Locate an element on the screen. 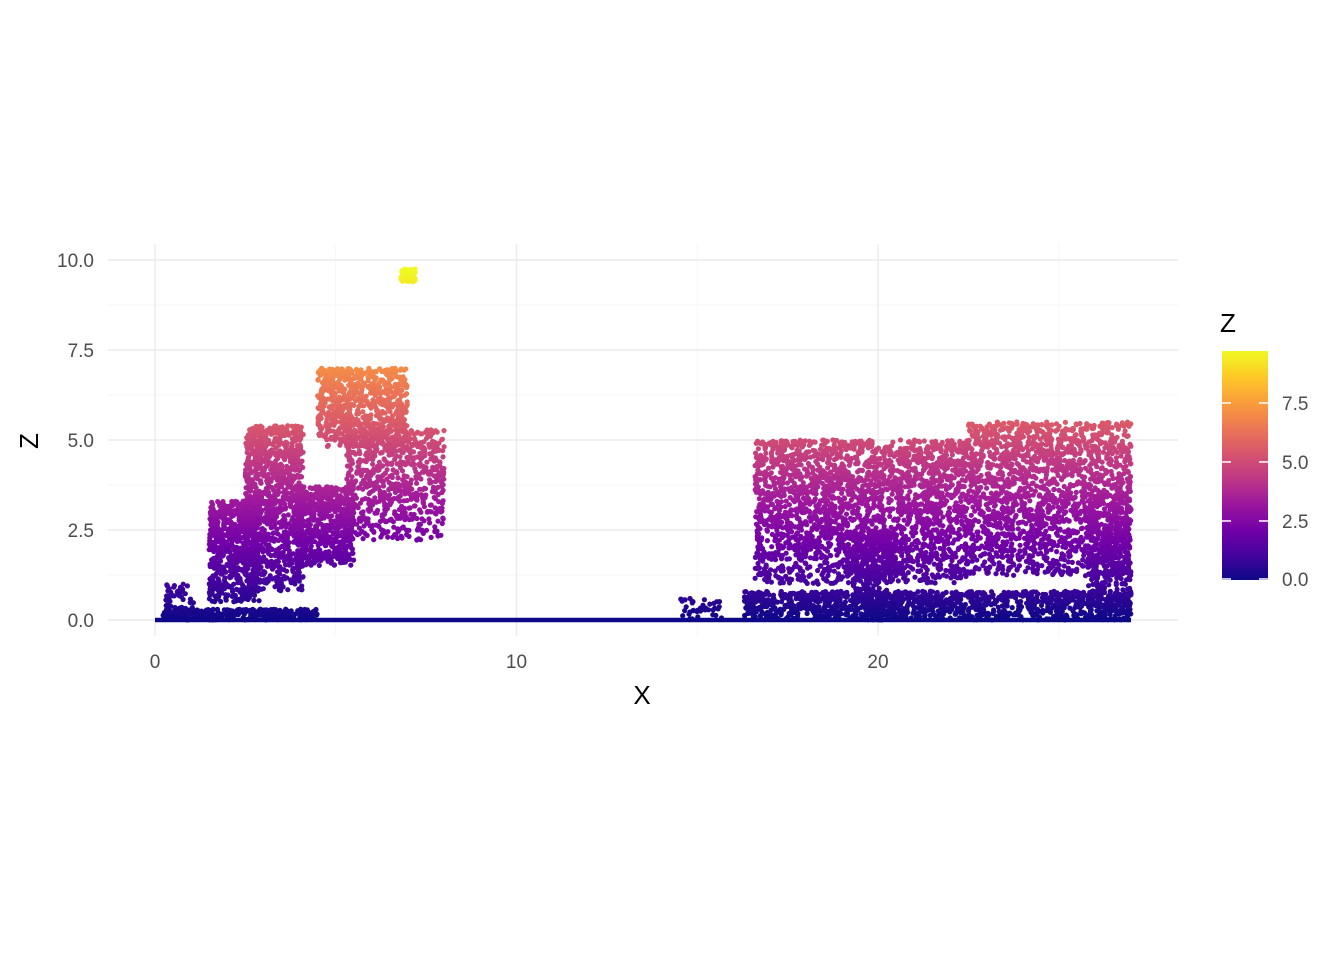 The width and height of the screenshot is (1344, 960). cluster-outlier-top is located at coordinates (408, 275).